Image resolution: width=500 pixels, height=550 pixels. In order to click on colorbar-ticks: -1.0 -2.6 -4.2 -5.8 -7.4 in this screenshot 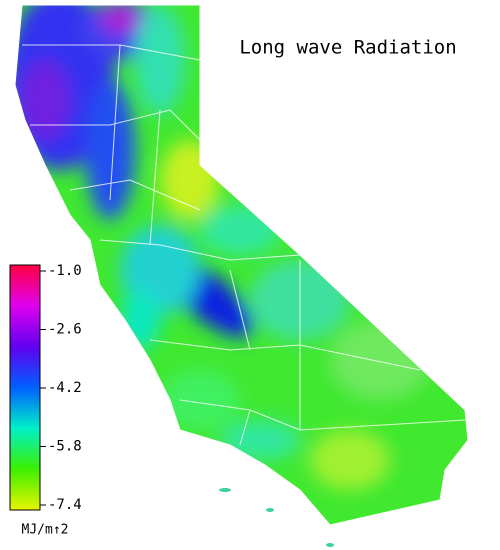, I will do `click(61, 388)`.